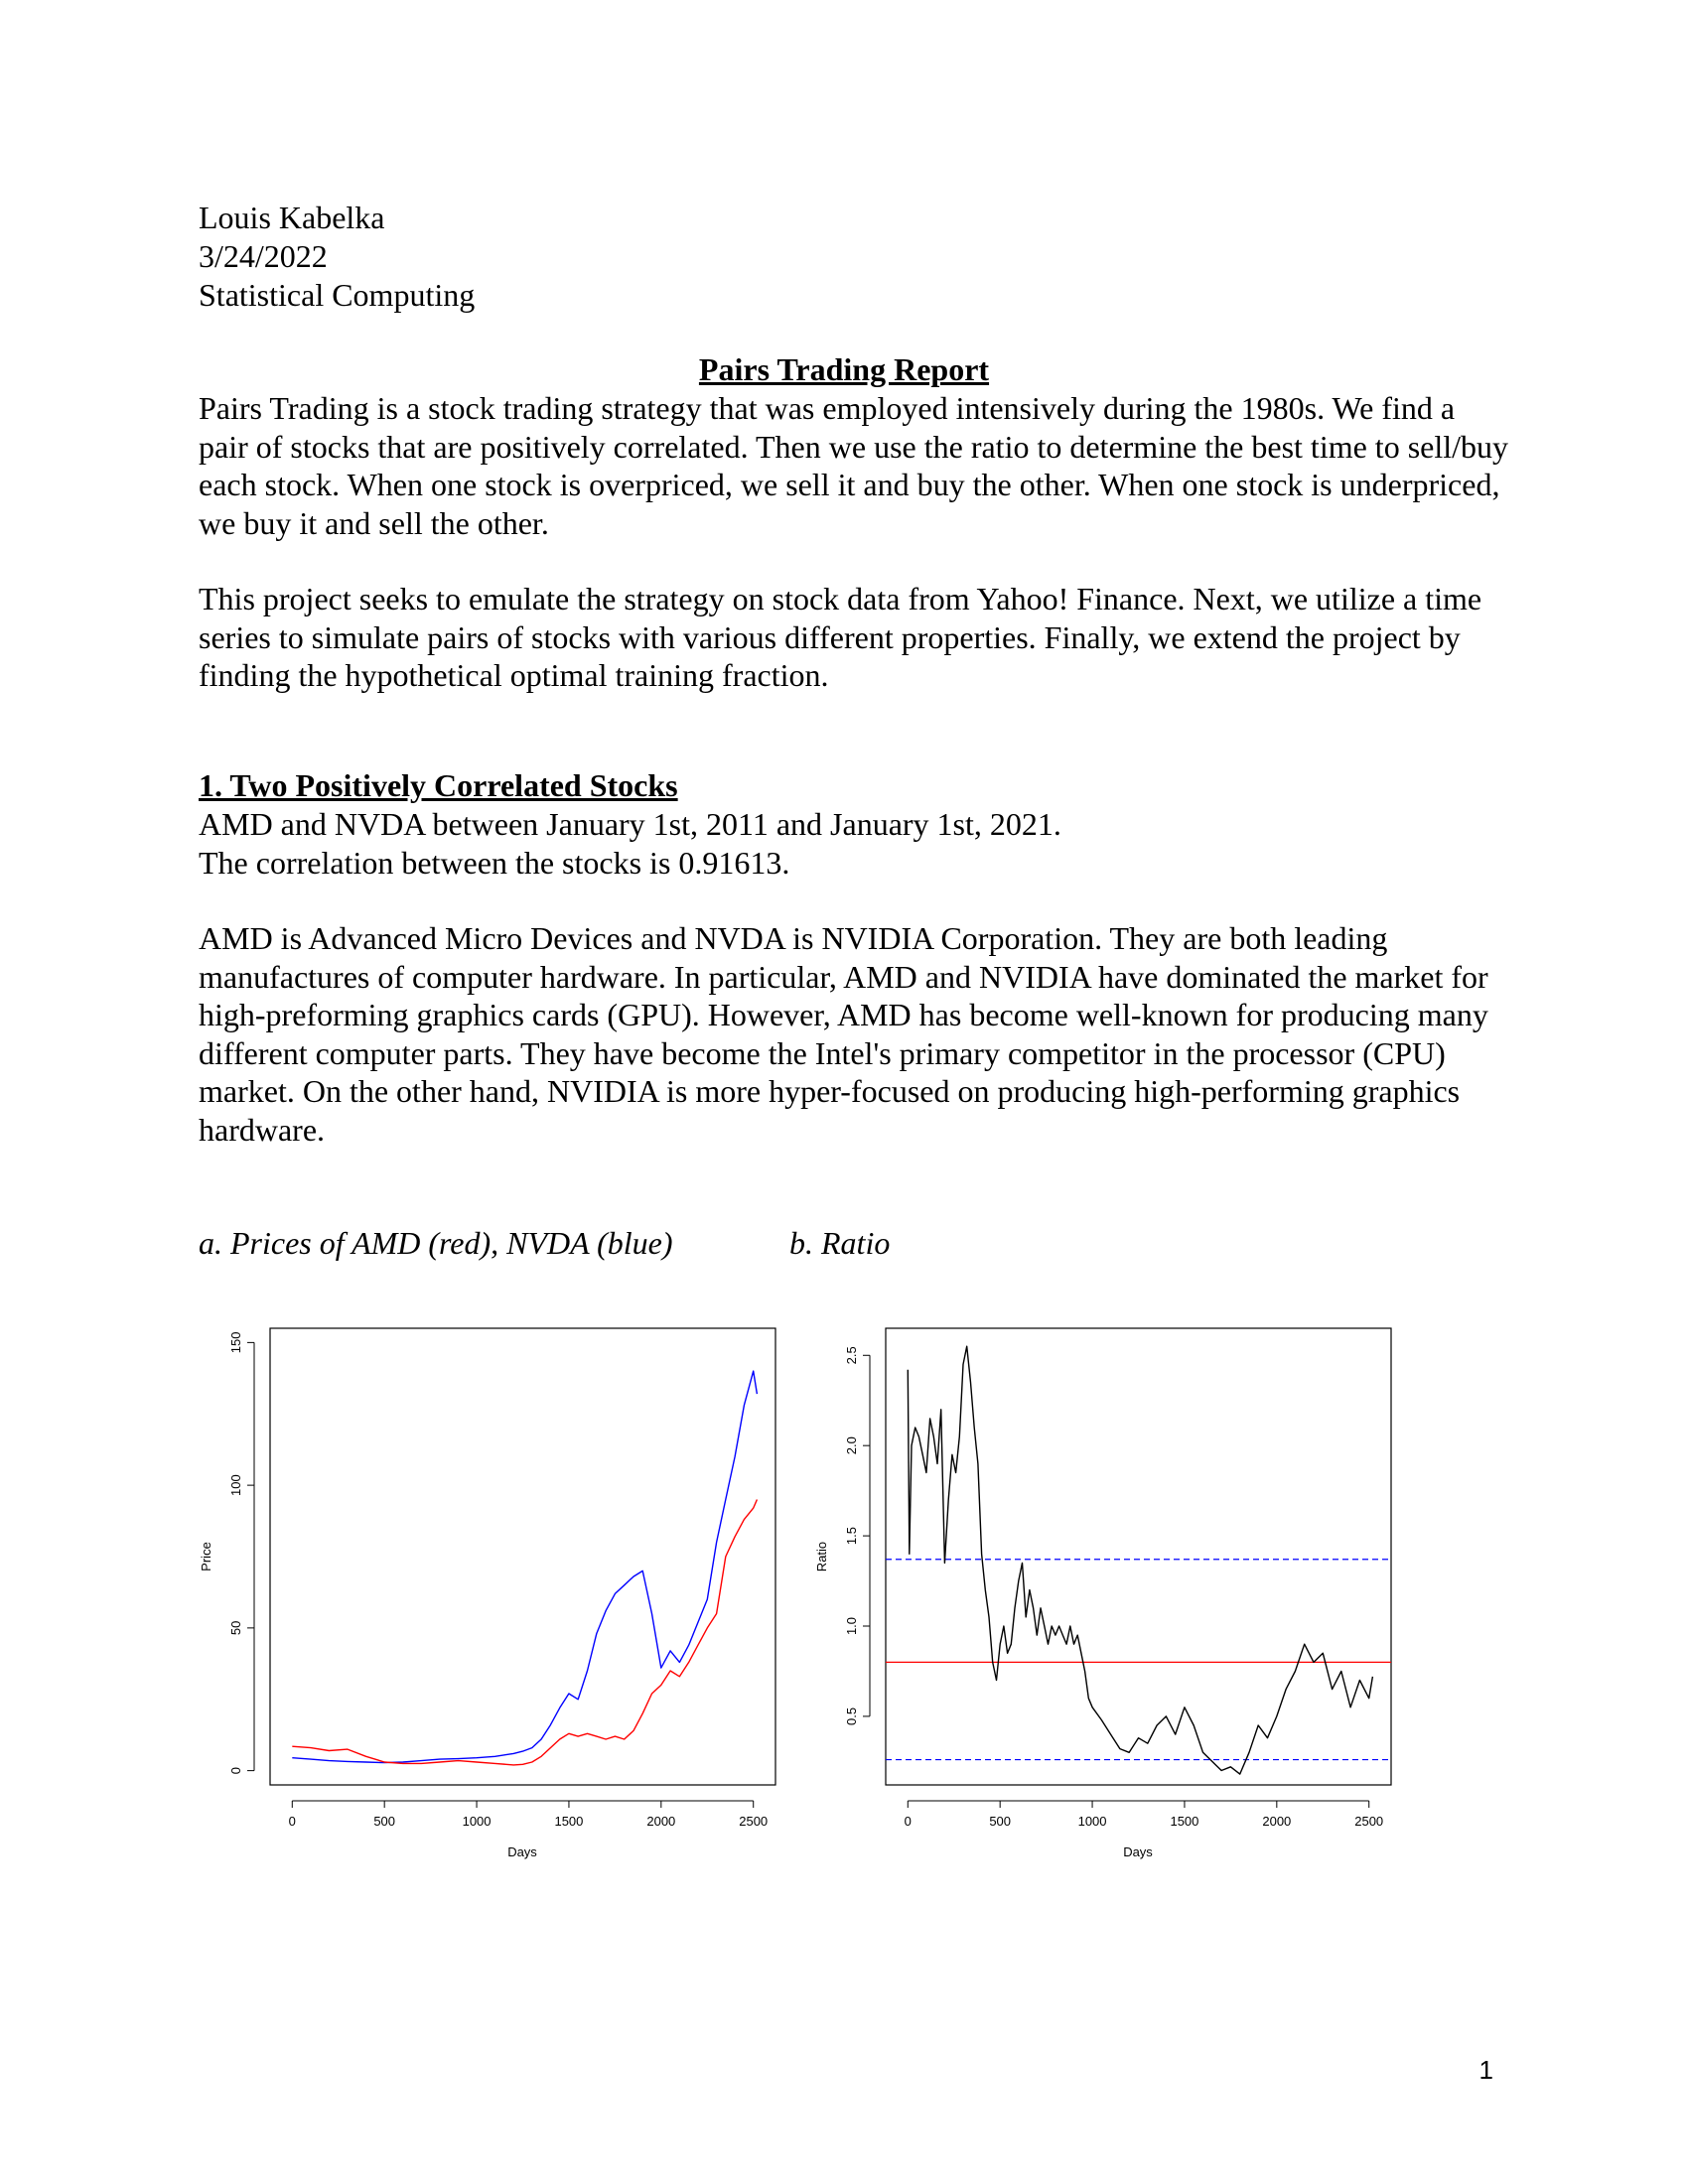 This screenshot has height=2184, width=1688. What do you see at coordinates (438, 785) in the screenshot?
I see `section-1-heading: 1. Two Positively Correlated Stocks` at bounding box center [438, 785].